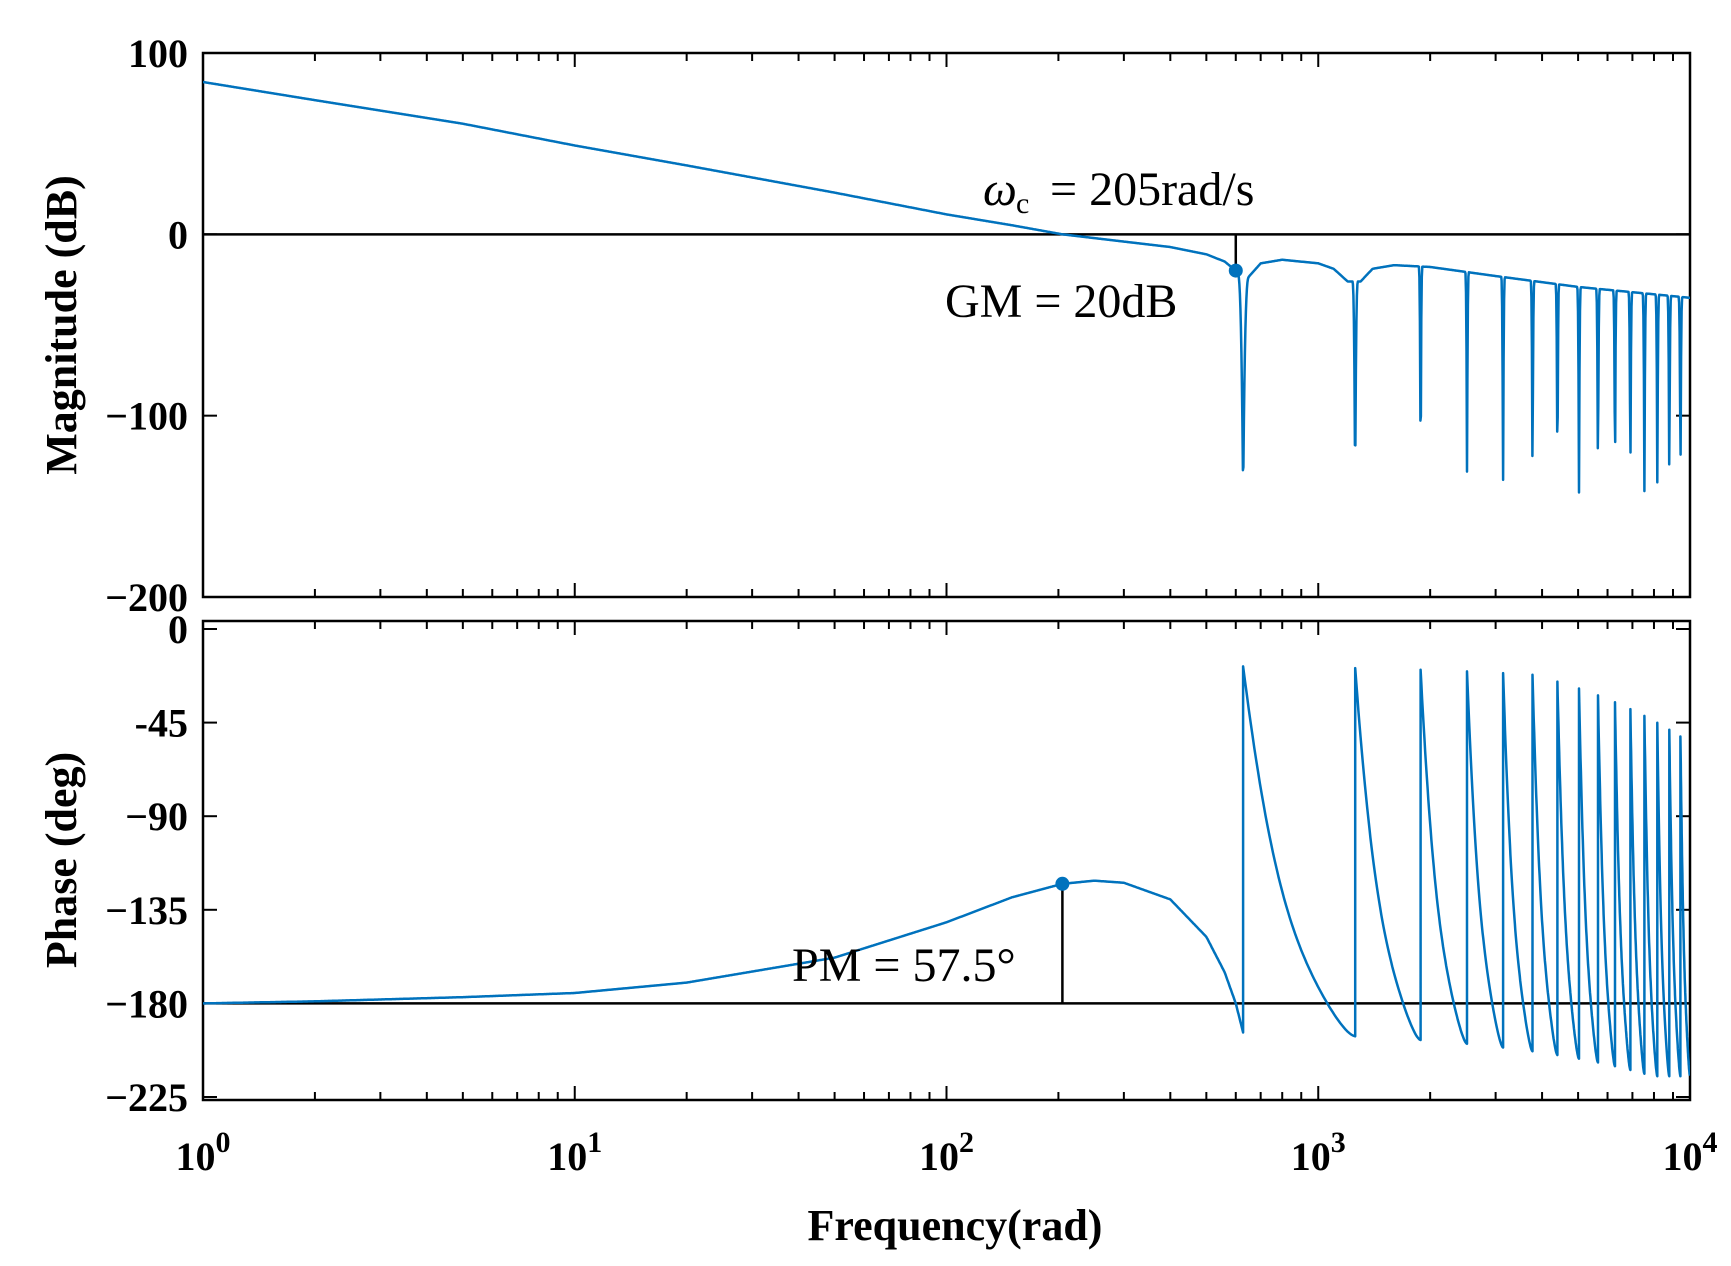 The height and width of the screenshot is (1266, 1731). What do you see at coordinates (156, 816) in the screenshot?
I see `phase-y-tick-label: −90` at bounding box center [156, 816].